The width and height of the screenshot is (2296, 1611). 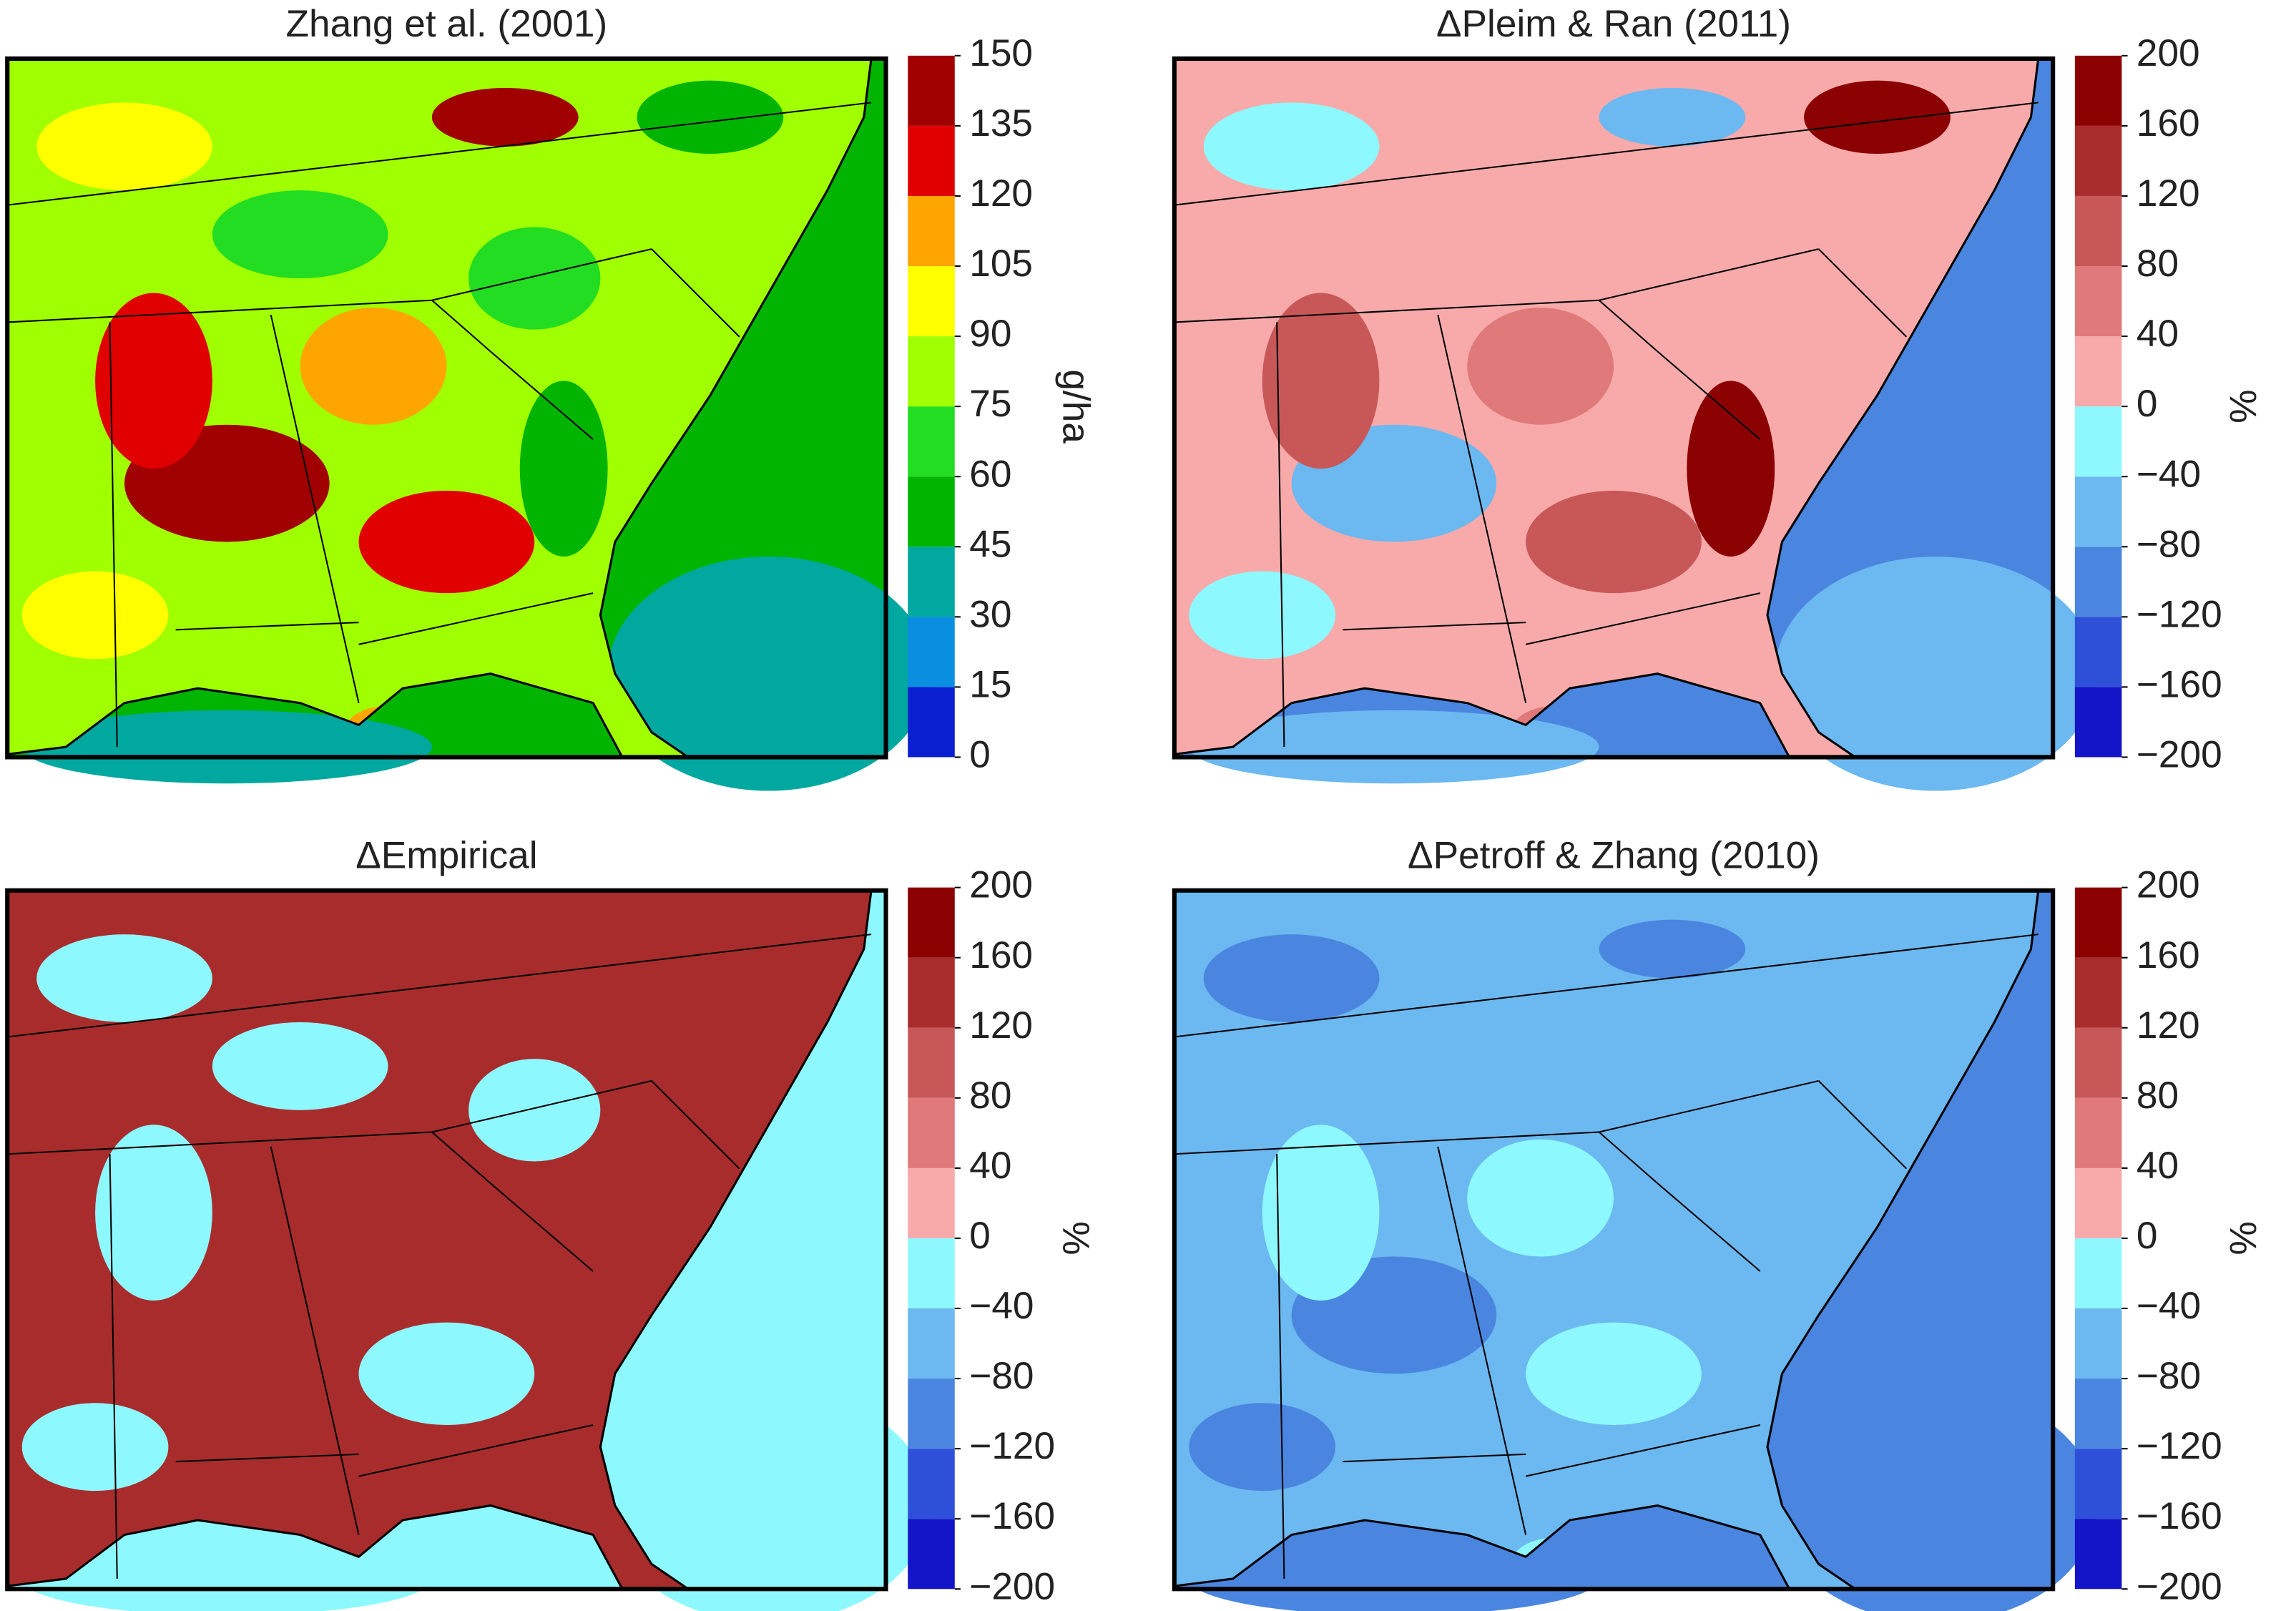 I want to click on colorbar-tick-label: 0, so click(x=980, y=1236).